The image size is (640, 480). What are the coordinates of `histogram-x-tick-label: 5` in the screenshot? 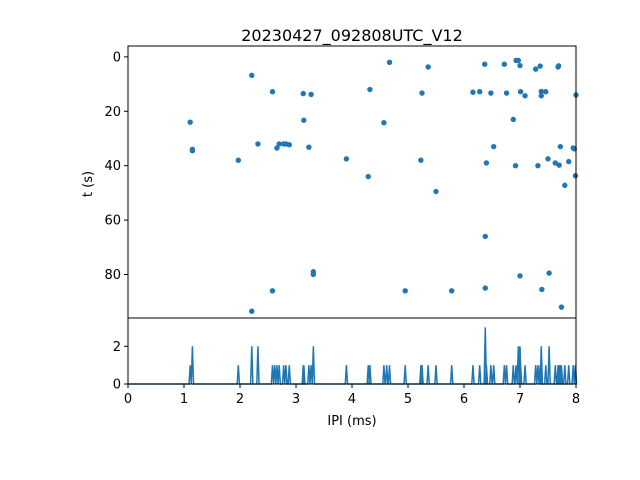 It's located at (408, 399).